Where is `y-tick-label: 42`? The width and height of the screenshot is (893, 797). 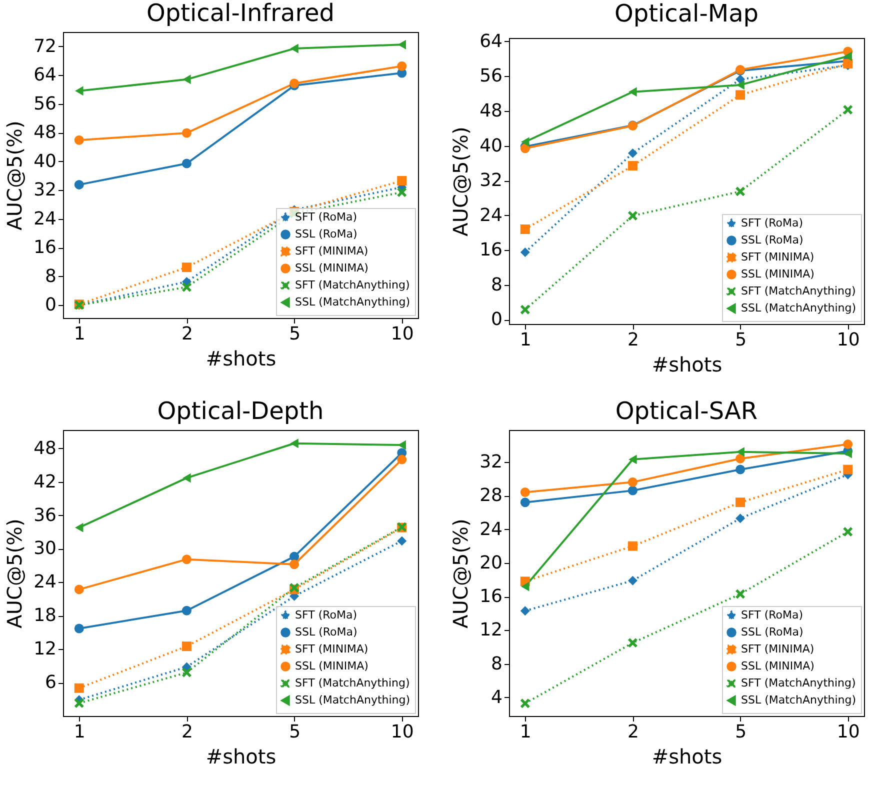
y-tick-label: 42 is located at coordinates (45, 481).